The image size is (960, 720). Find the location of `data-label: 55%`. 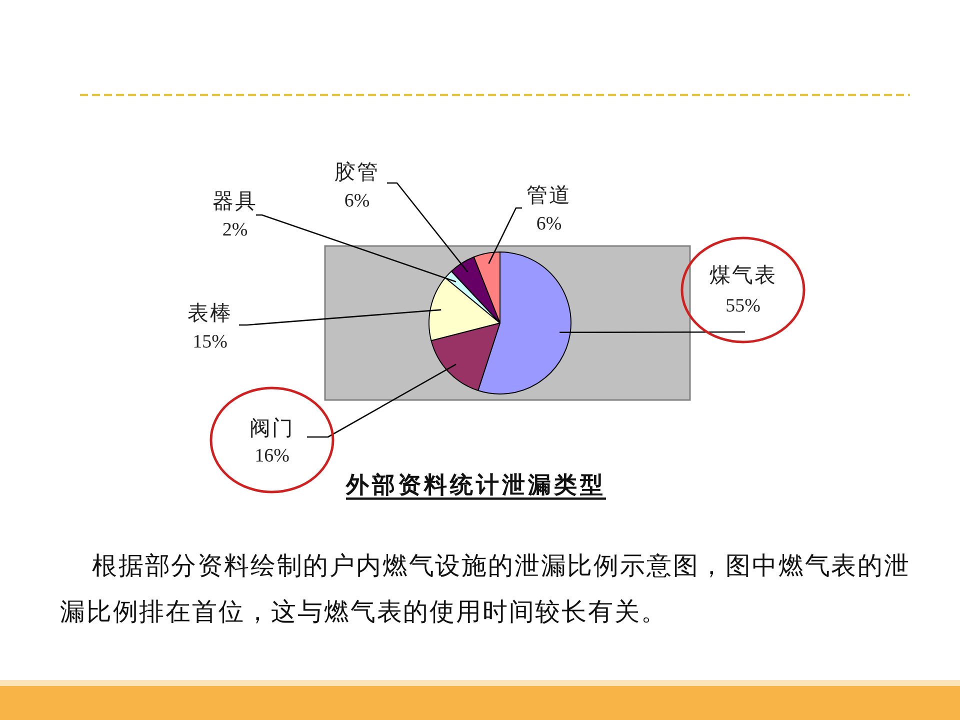

data-label: 55% is located at coordinates (743, 306).